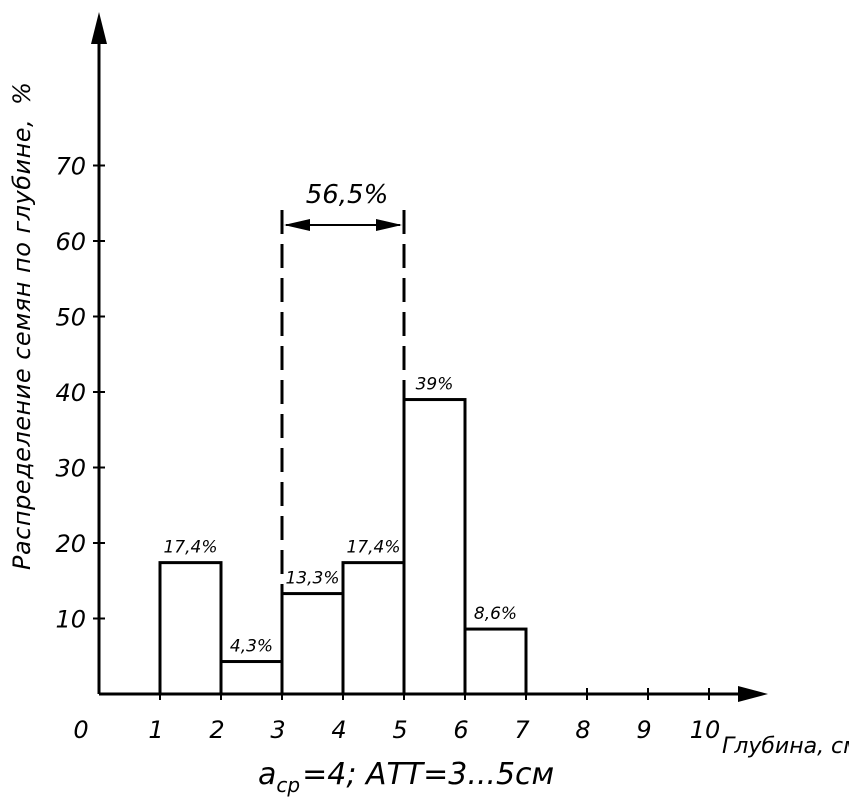 The width and height of the screenshot is (849, 809). Describe the element at coordinates (251, 647) in the screenshot. I see `bar-value-label: 4,3%` at that location.